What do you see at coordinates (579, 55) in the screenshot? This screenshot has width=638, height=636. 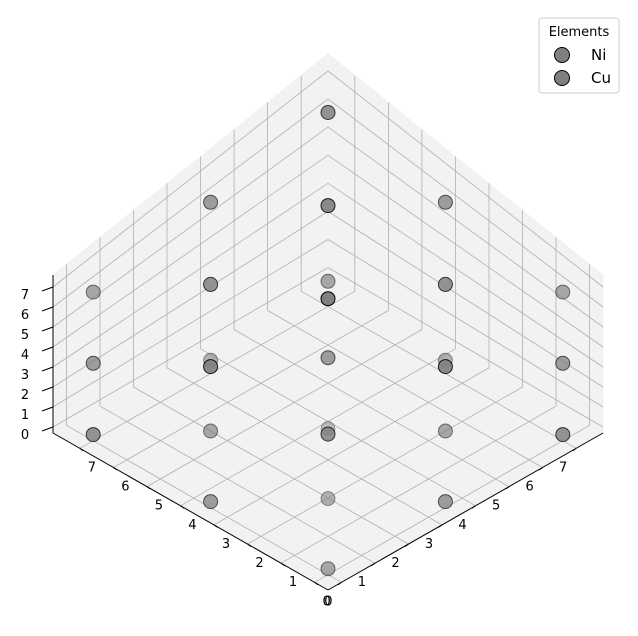 I see `legend: Elements Ni Cu` at bounding box center [579, 55].